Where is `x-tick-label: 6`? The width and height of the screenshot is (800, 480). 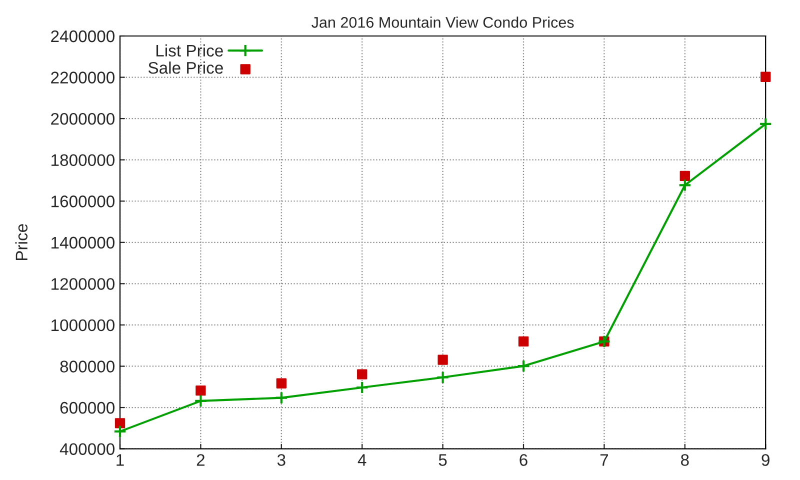 x-tick-label: 6 is located at coordinates (524, 460).